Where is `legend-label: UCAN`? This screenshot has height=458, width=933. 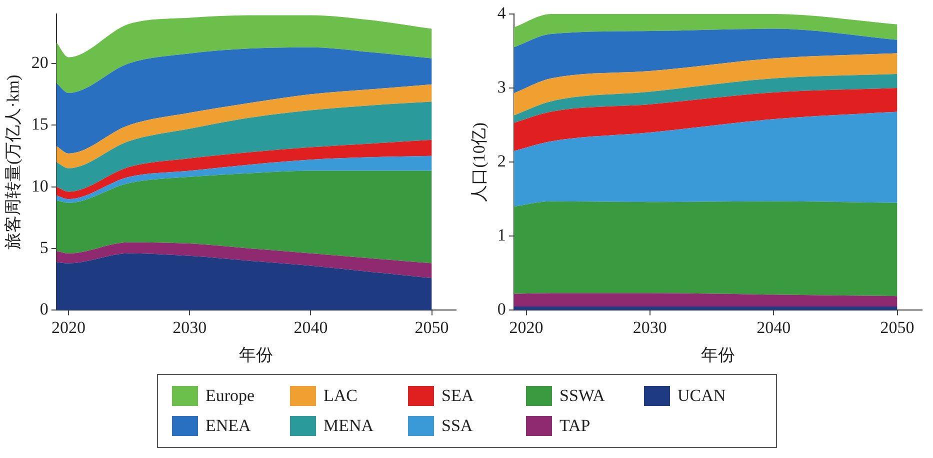
legend-label: UCAN is located at coordinates (702, 396).